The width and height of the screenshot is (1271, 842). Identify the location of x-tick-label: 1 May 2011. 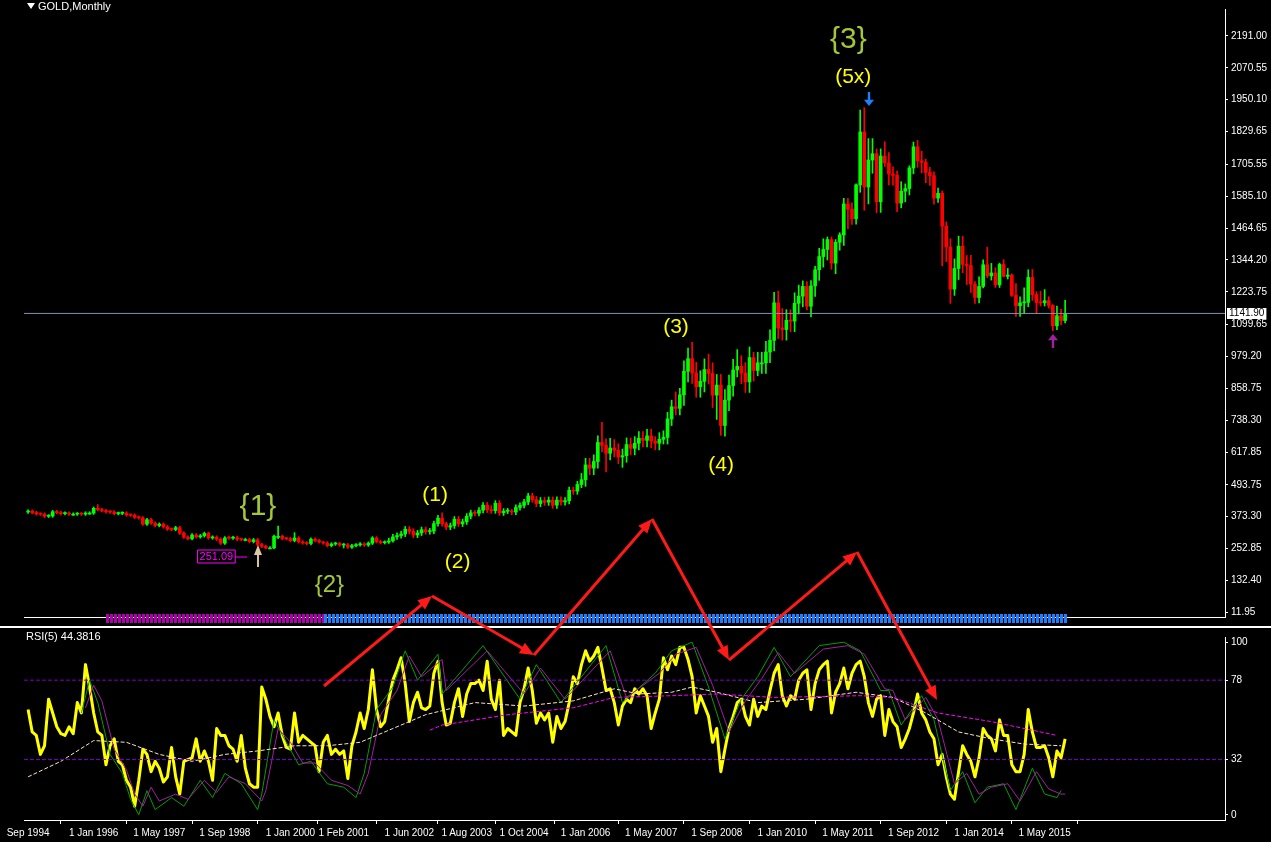
(848, 832).